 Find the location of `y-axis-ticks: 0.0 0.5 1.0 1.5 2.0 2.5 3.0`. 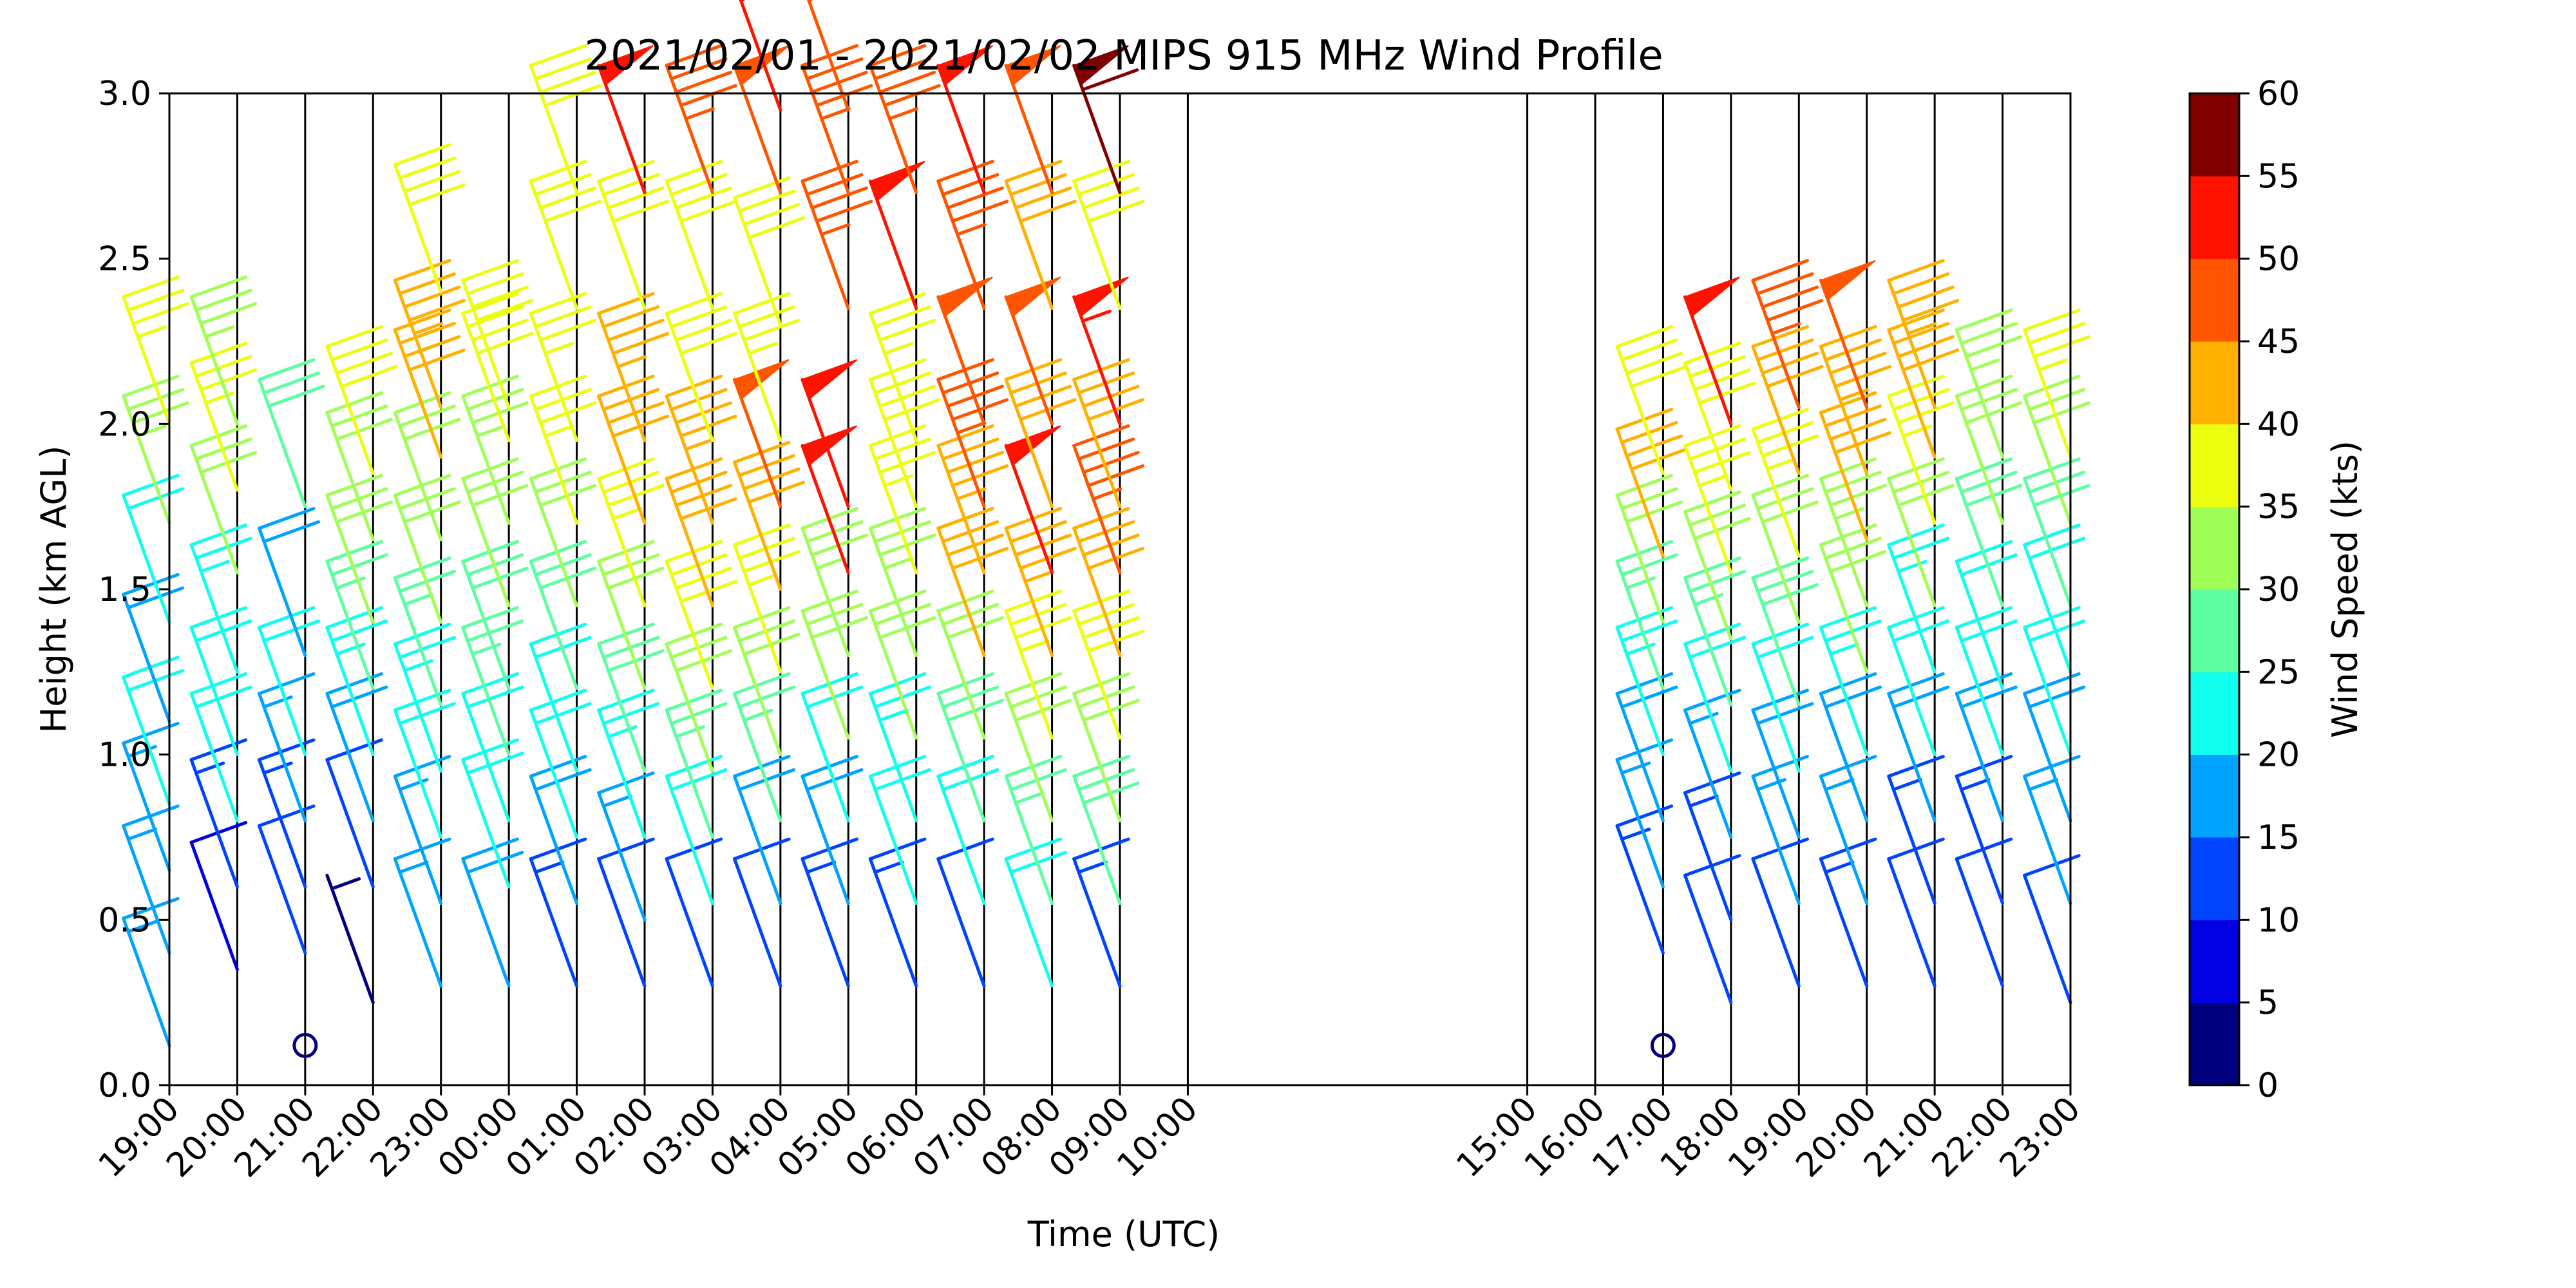

y-axis-ticks: 0.0 0.5 1.0 1.5 2.0 2.5 3.0 is located at coordinates (133, 590).